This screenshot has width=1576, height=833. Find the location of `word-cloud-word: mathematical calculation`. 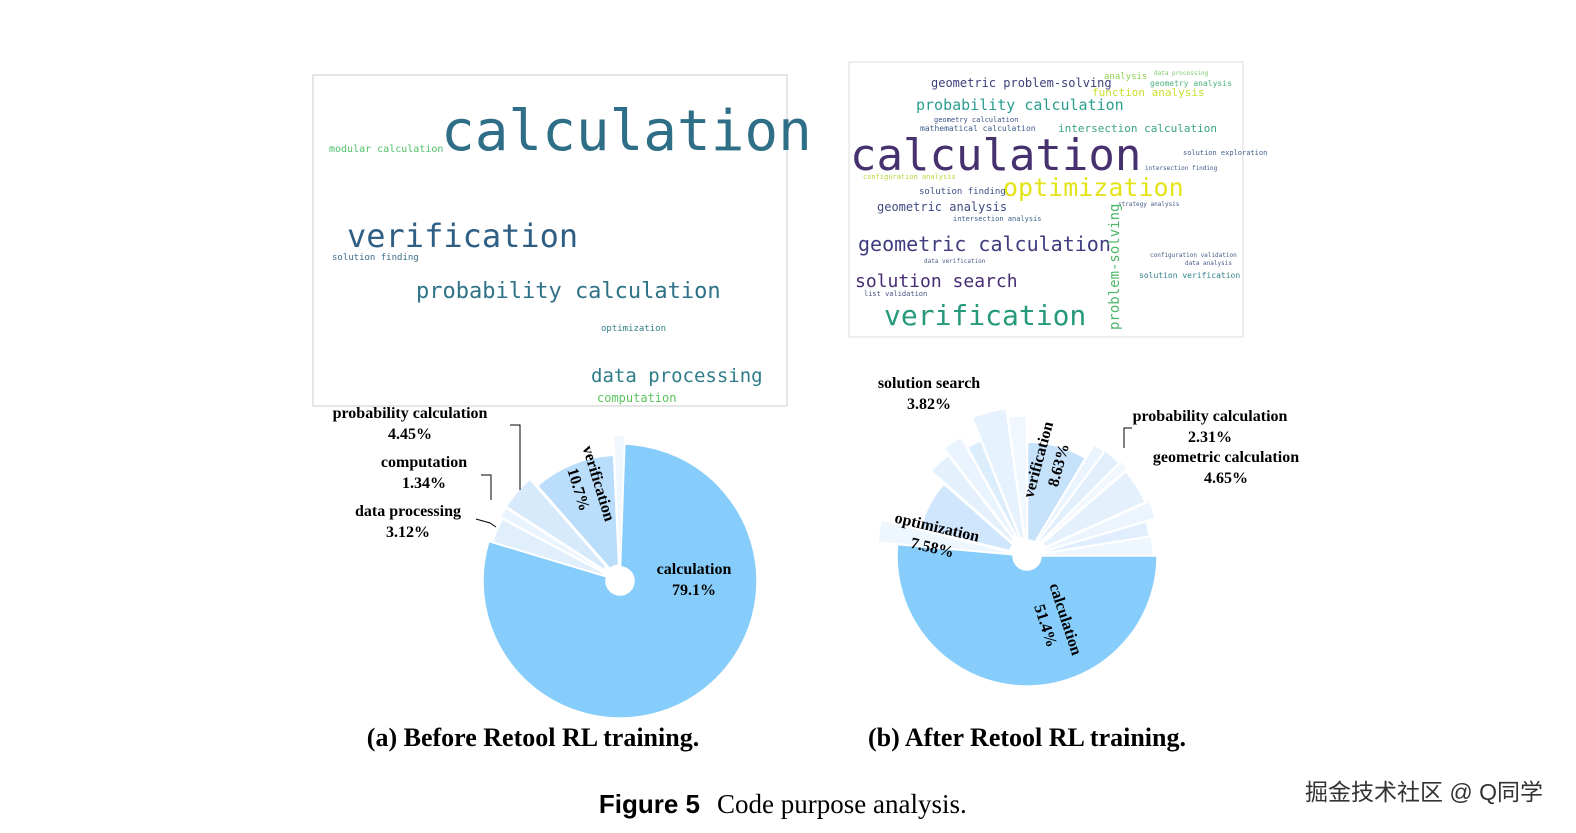

word-cloud-word: mathematical calculation is located at coordinates (978, 128).